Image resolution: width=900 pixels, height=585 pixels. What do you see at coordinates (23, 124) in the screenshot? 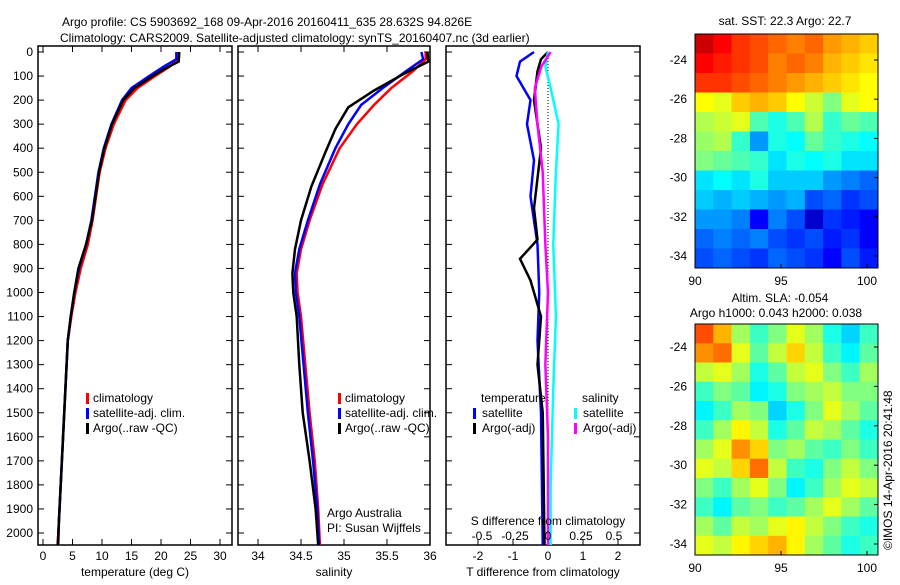
I see `depth-tick-label: 300` at bounding box center [23, 124].